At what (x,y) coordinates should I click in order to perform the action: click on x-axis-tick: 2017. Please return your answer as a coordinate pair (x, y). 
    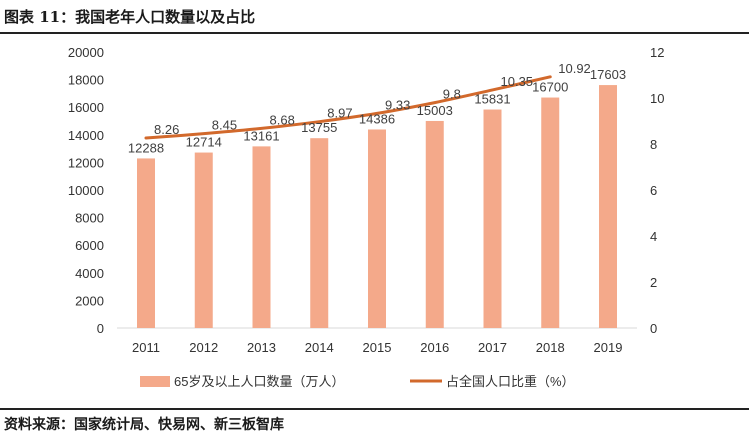
    Looking at the image, I should click on (492, 347).